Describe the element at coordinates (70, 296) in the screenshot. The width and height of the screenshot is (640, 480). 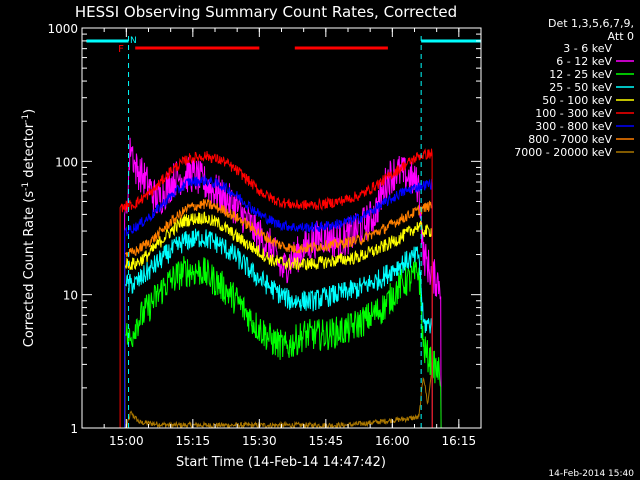
I see `y-tick-label-1: 10` at that location.